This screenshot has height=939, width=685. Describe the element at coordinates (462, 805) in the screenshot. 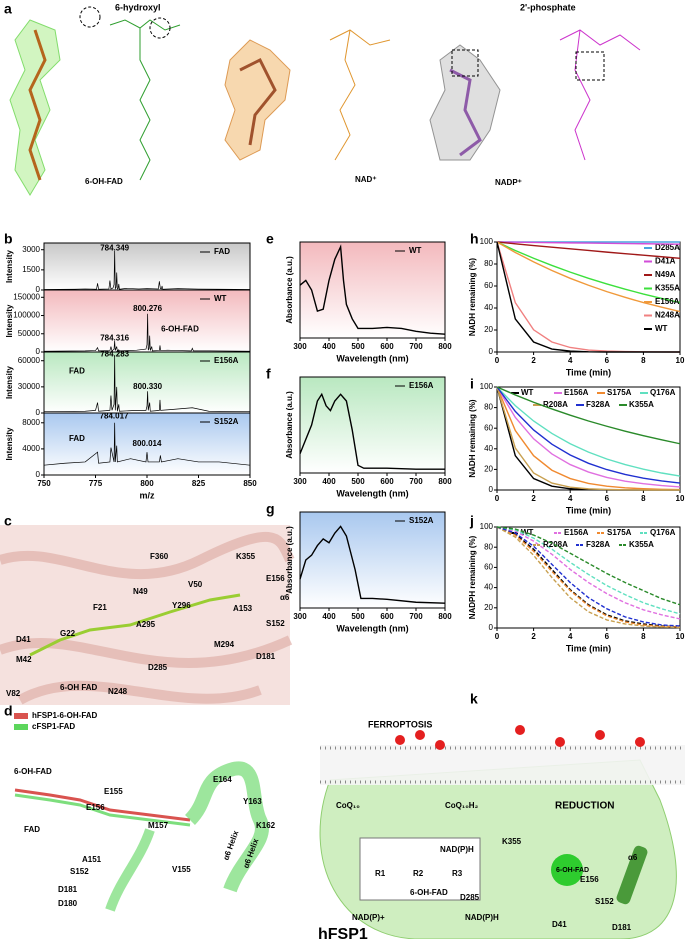

I see `diagram-label: CoQ₁₀H₂` at that location.